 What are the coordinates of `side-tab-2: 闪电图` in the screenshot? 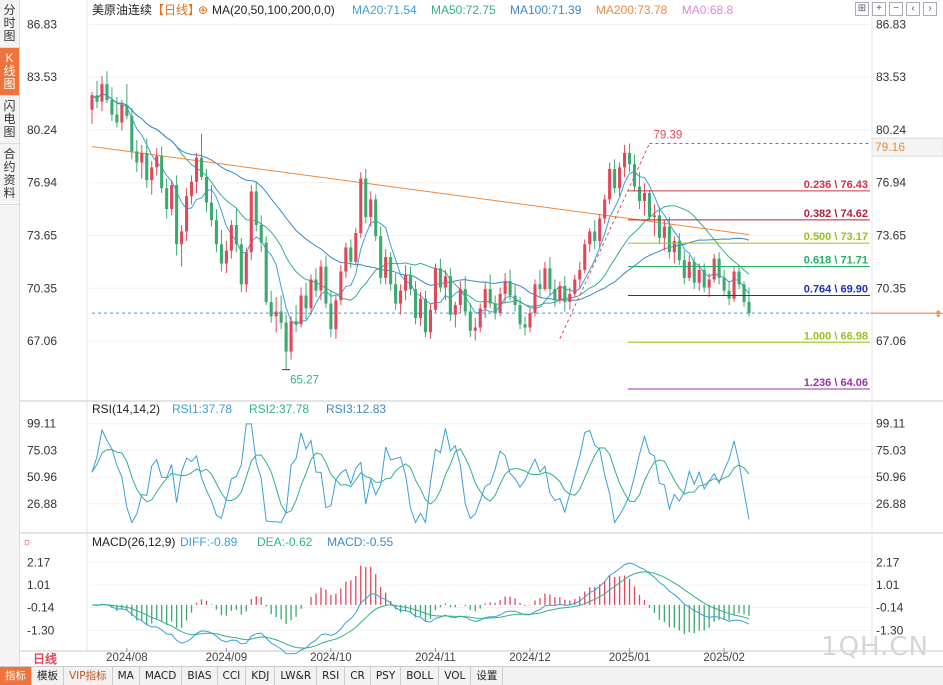 It's located at (9, 120).